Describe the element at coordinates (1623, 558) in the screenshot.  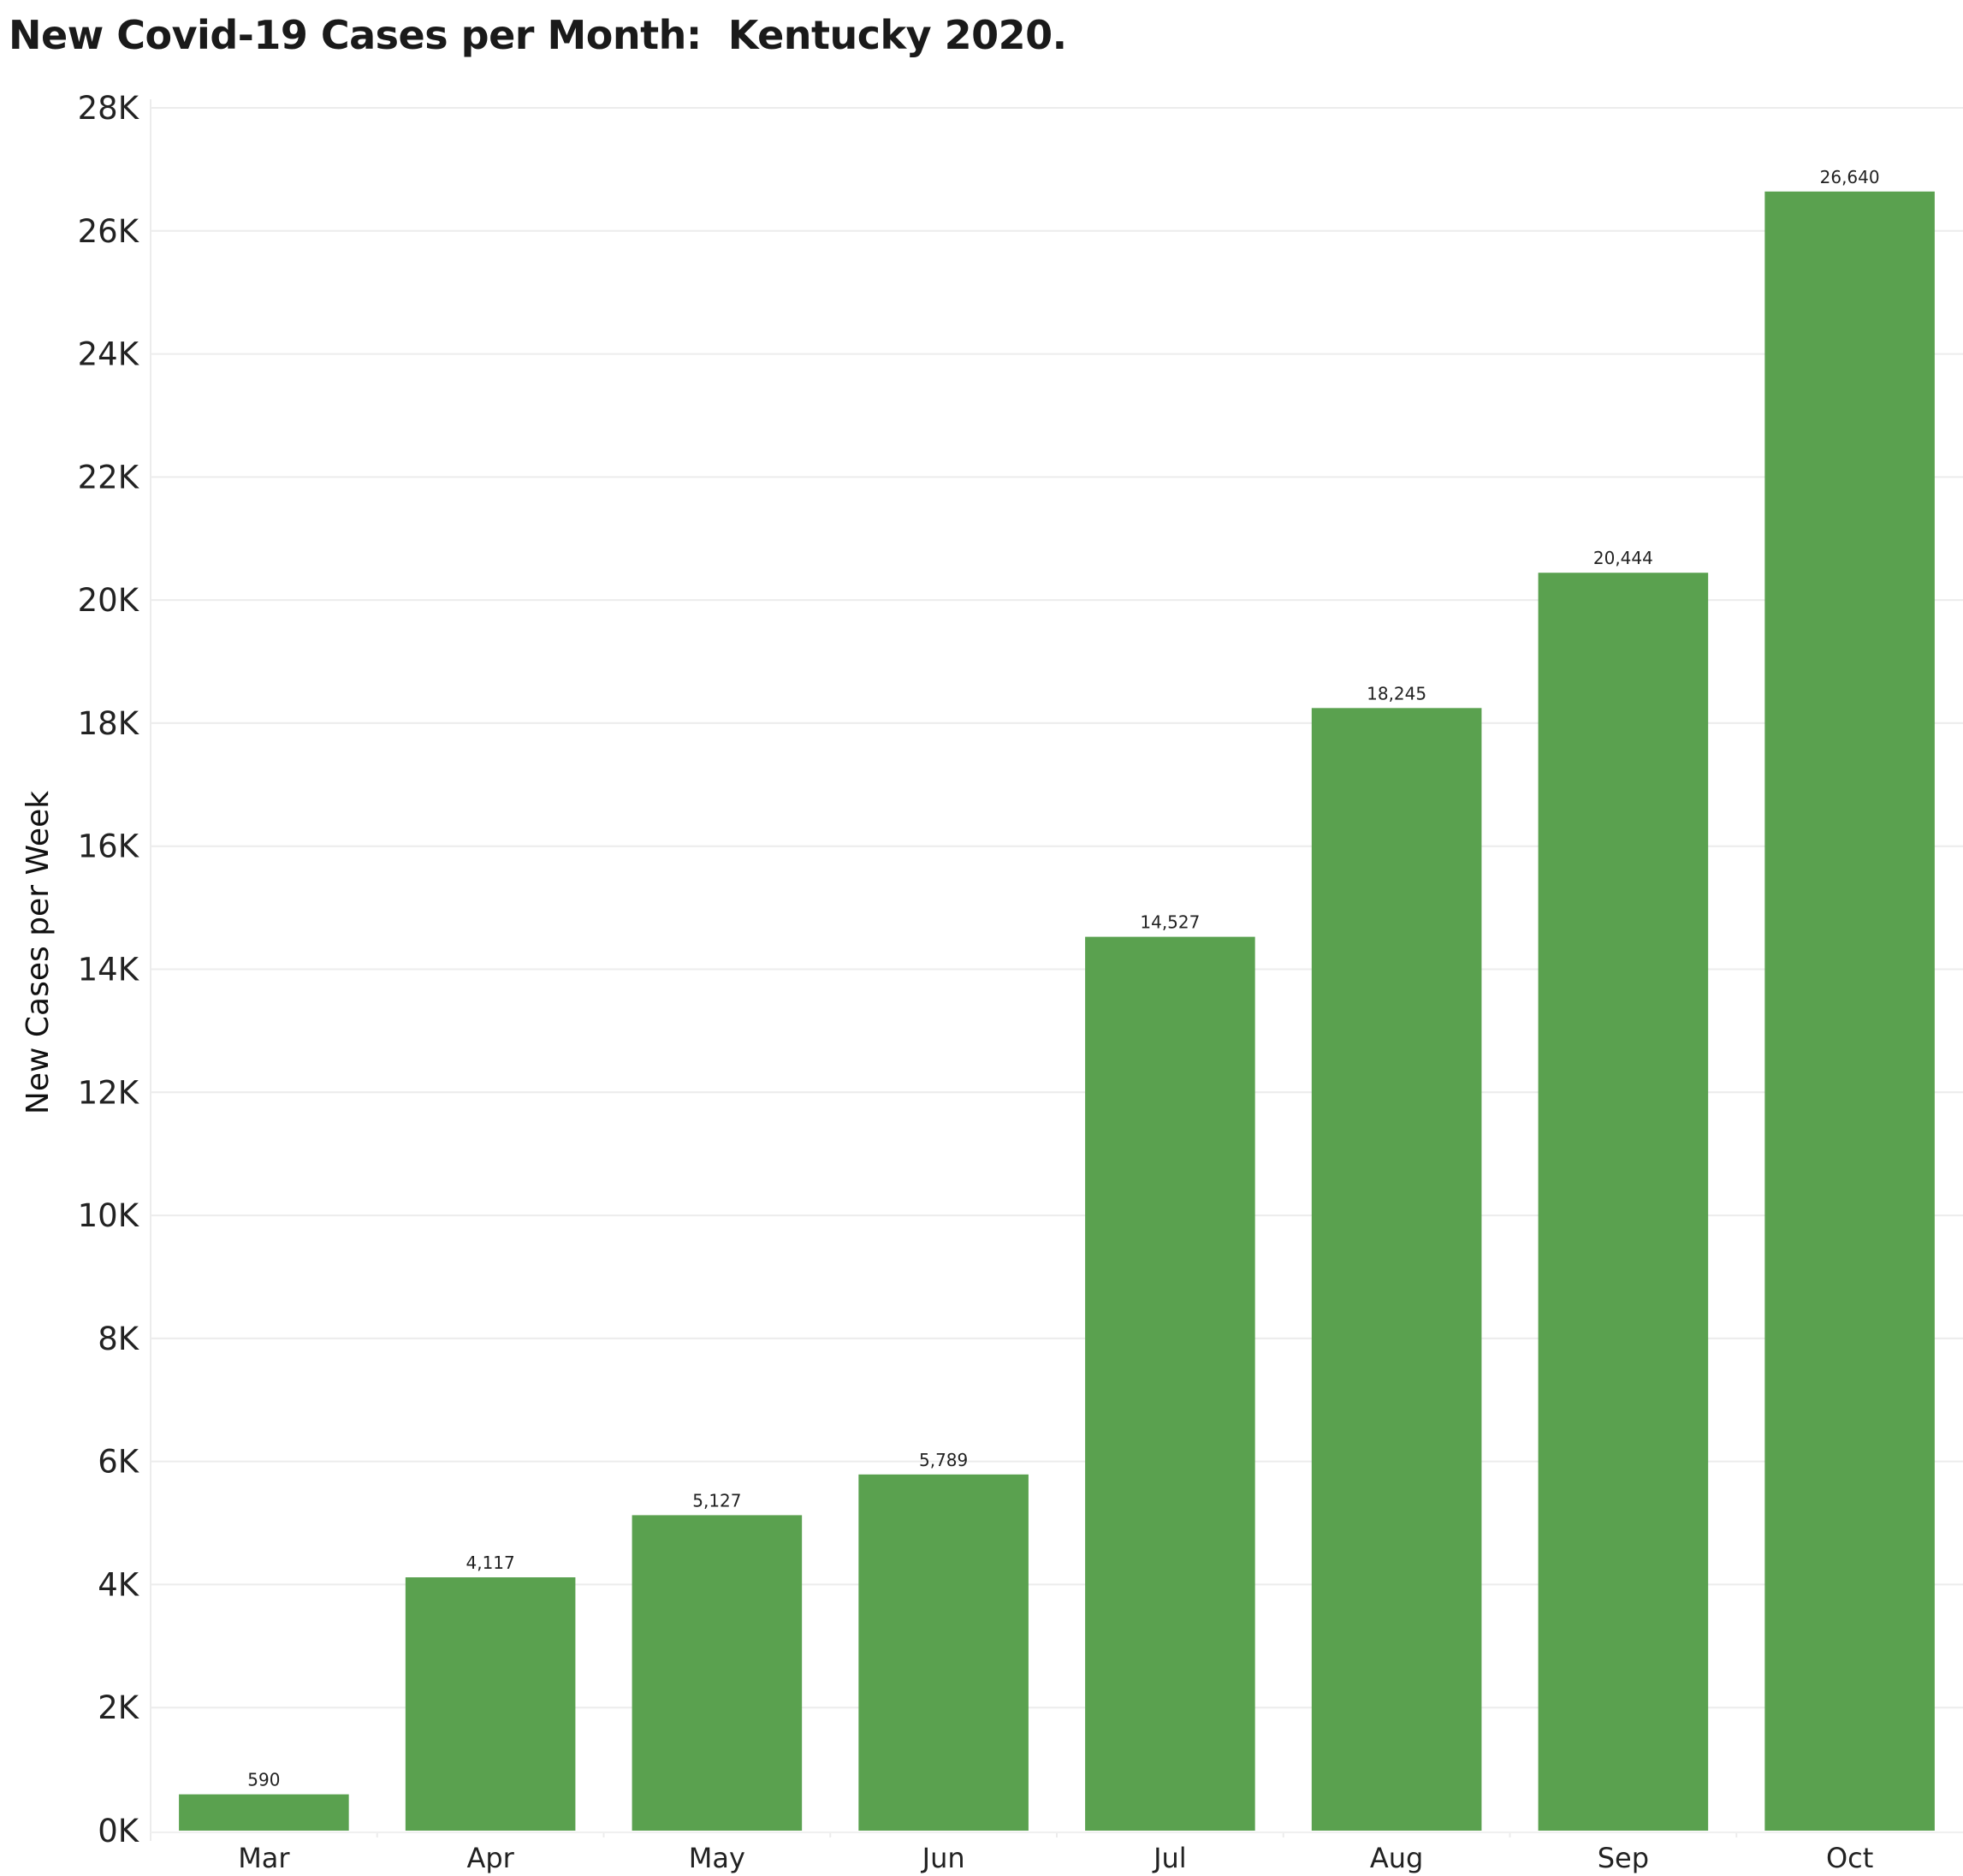
I see `data-label: 20,444` at that location.